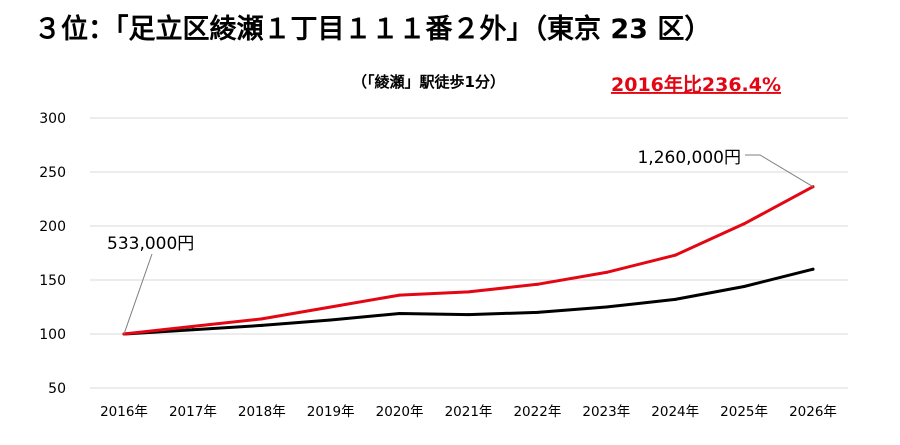  Describe the element at coordinates (537, 412) in the screenshot. I see `x-tick-label: 2022年` at that location.